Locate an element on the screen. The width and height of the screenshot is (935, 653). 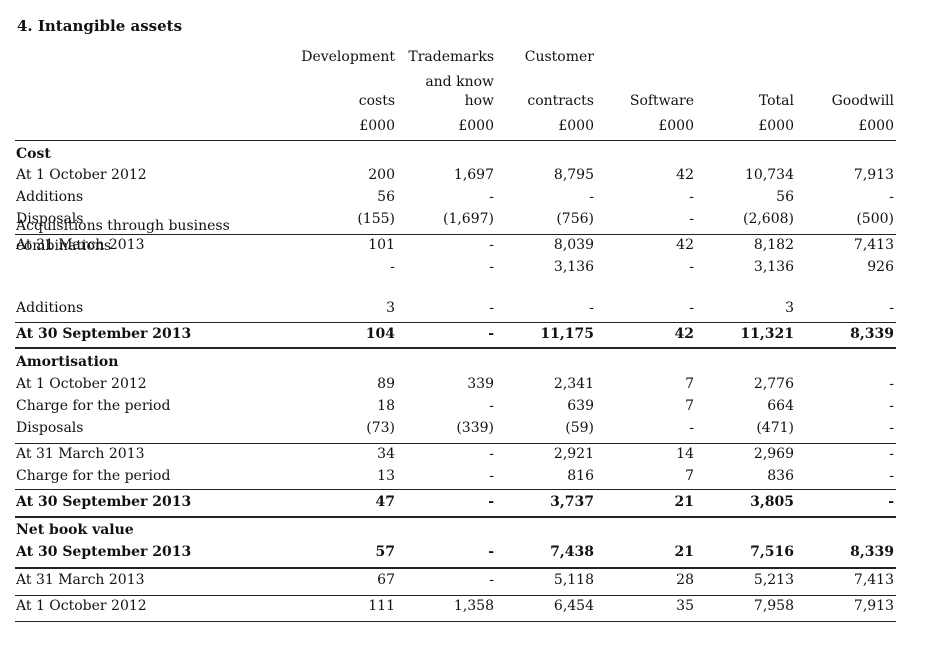
column-header: Trademarks is located at coordinates (451, 57).